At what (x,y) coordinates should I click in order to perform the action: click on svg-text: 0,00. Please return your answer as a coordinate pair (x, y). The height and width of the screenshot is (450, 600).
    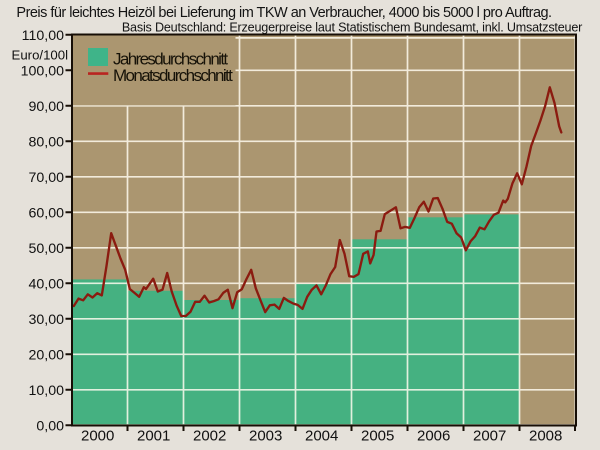
    Looking at the image, I should click on (50, 426).